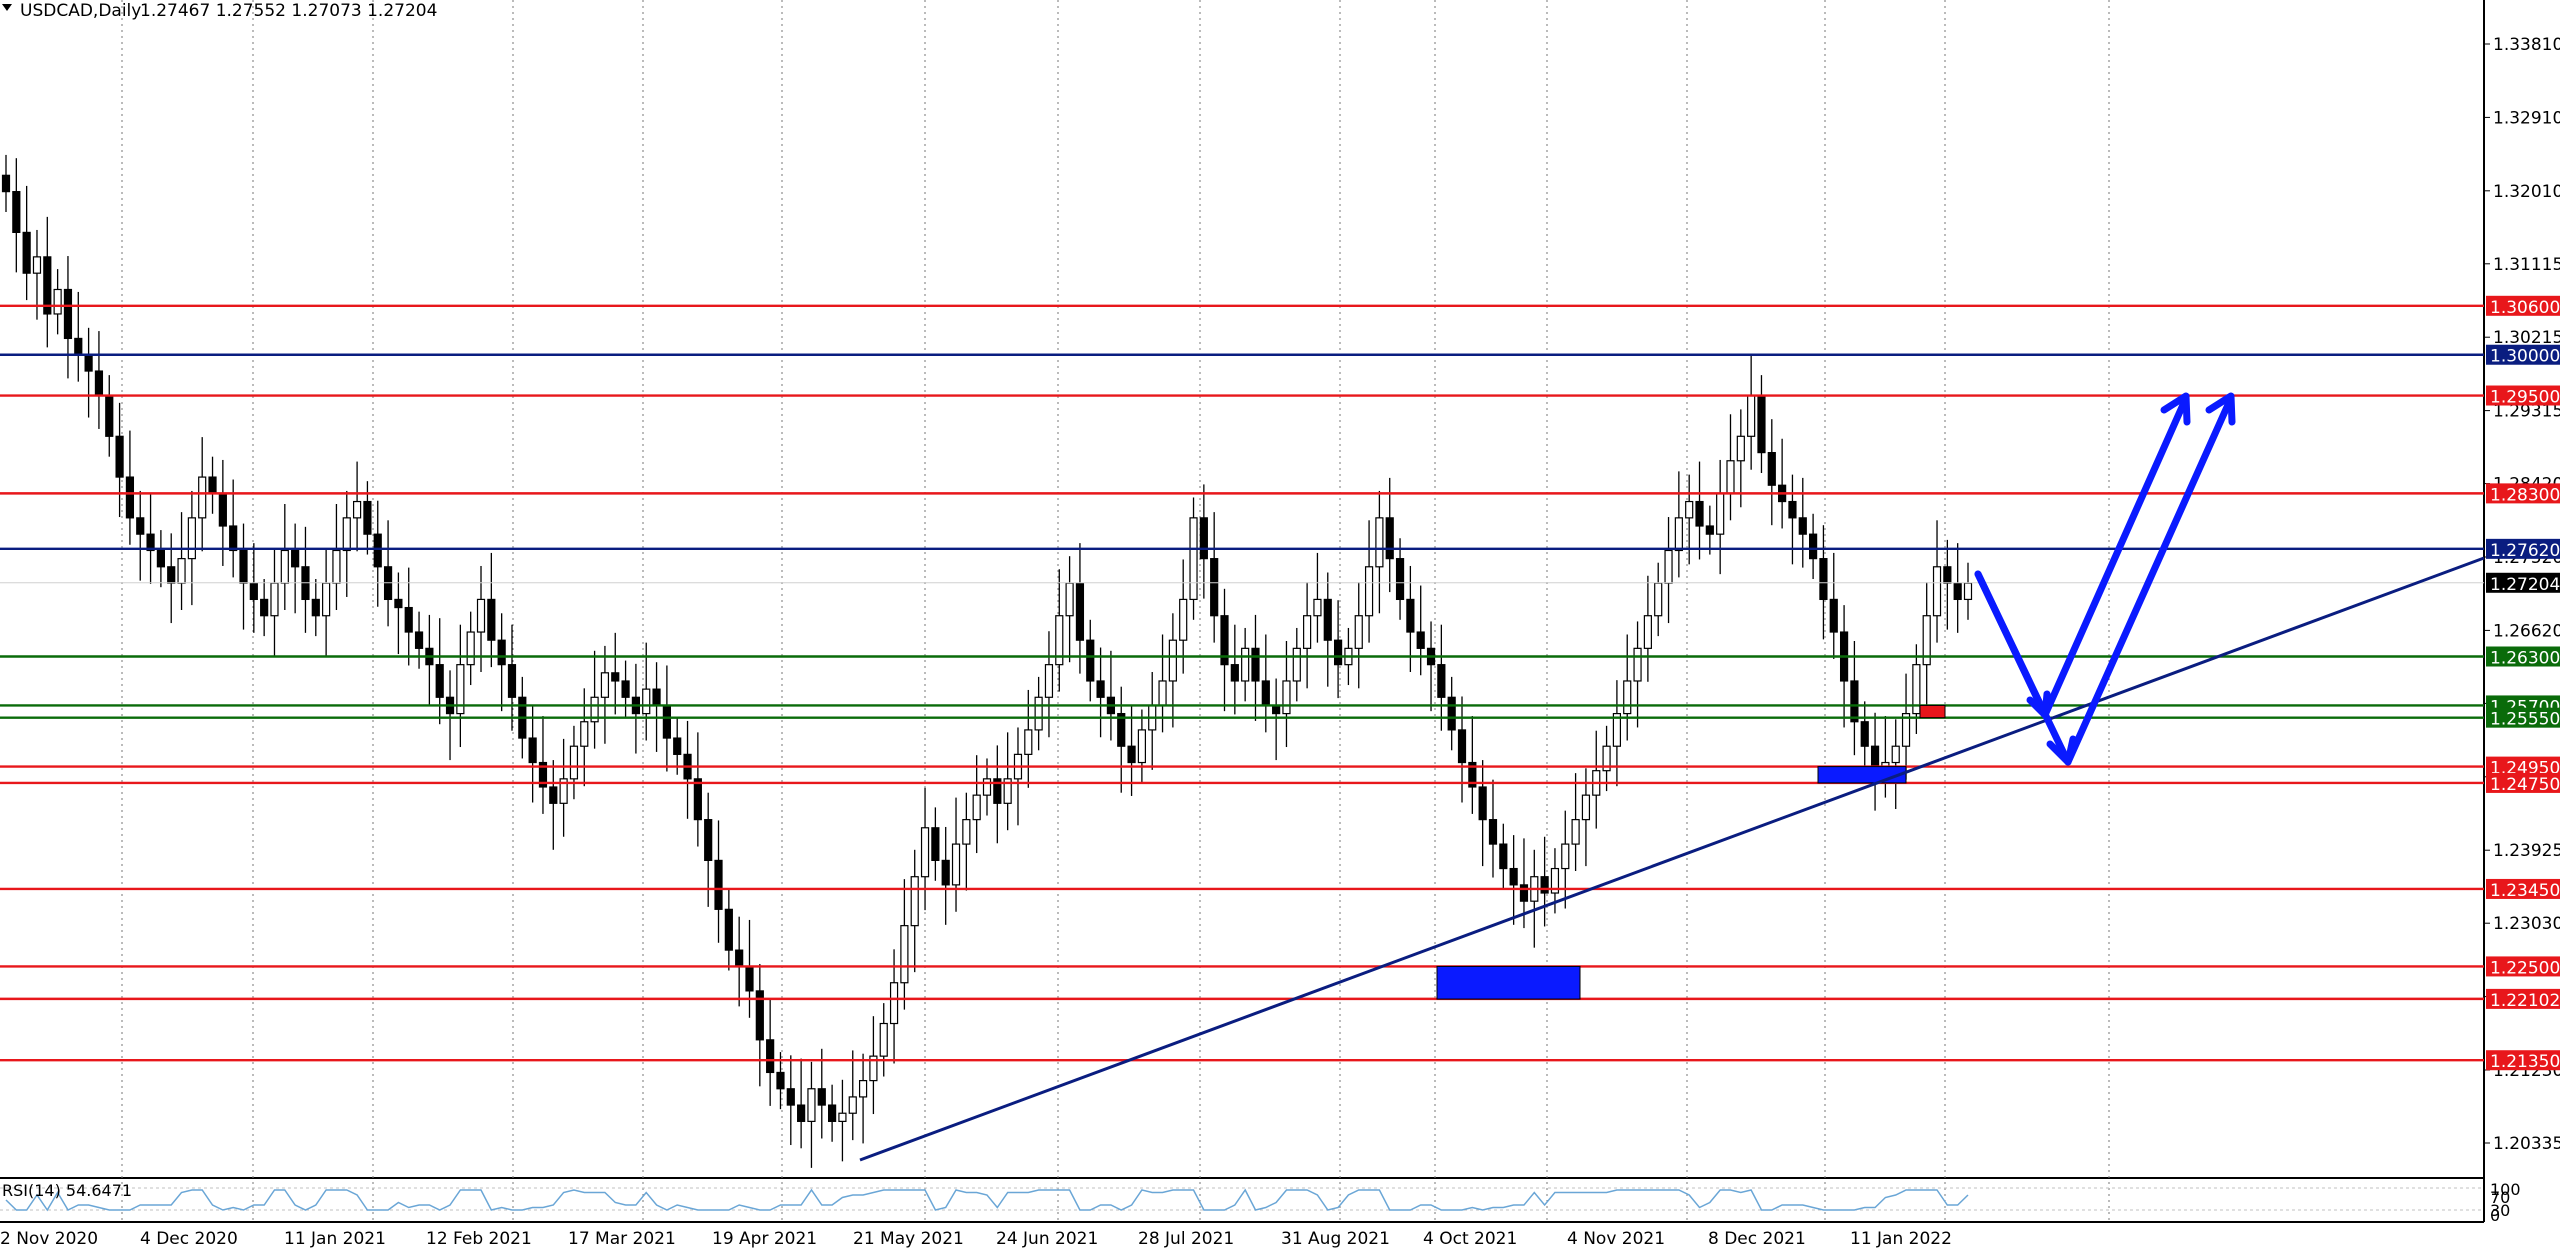 The image size is (2560, 1248). What do you see at coordinates (2526, 338) in the screenshot?
I see `price-tick-label: 1.30215` at bounding box center [2526, 338].